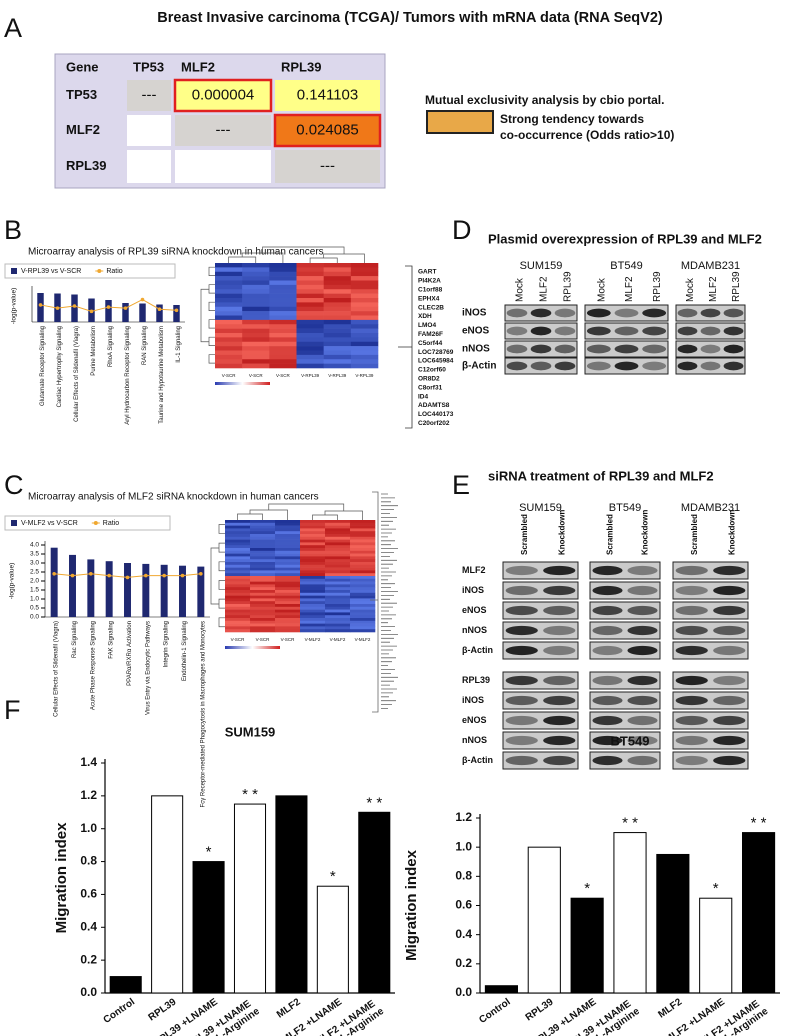  I want to click on lane-label: MLF2, so click(544, 289).